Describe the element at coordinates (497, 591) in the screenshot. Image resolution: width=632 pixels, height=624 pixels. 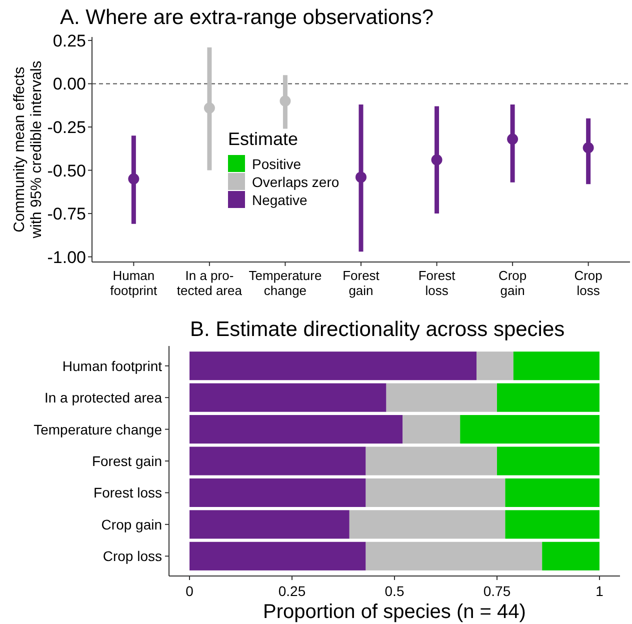
I see `x-tick-label: 0.75` at that location.